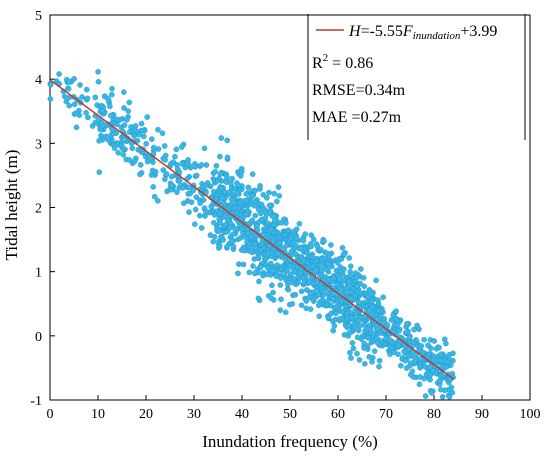  What do you see at coordinates (386, 414) in the screenshot?
I see `x-tick-label: 70` at bounding box center [386, 414].